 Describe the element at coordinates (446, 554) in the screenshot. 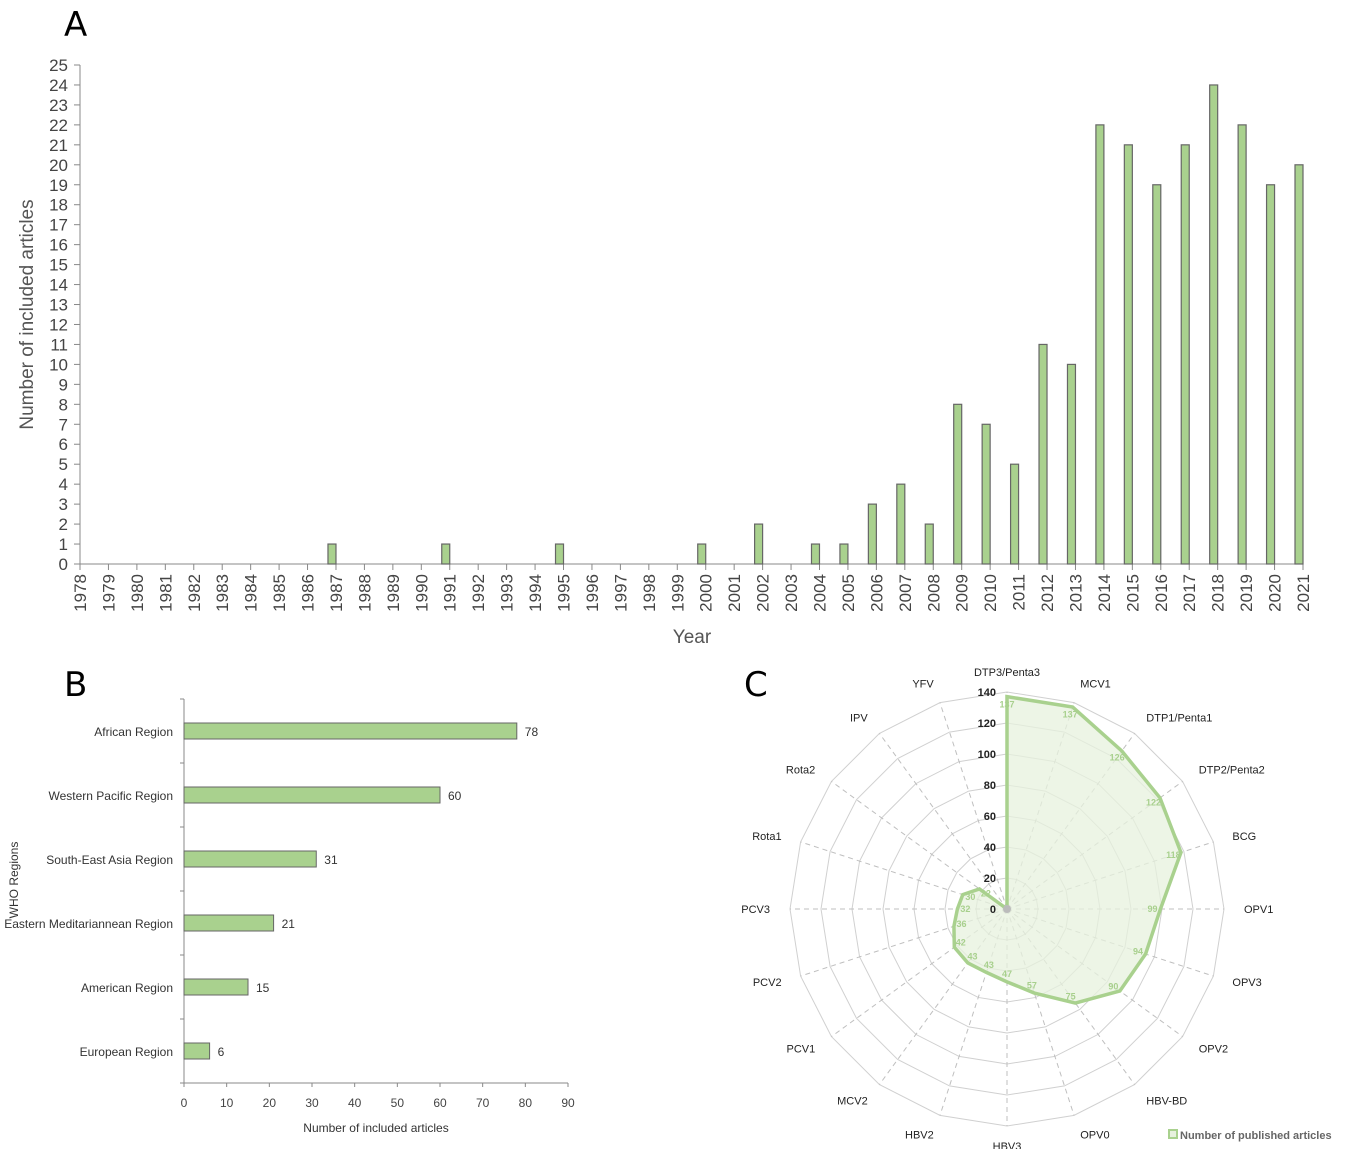

I see `bar-1991` at that location.